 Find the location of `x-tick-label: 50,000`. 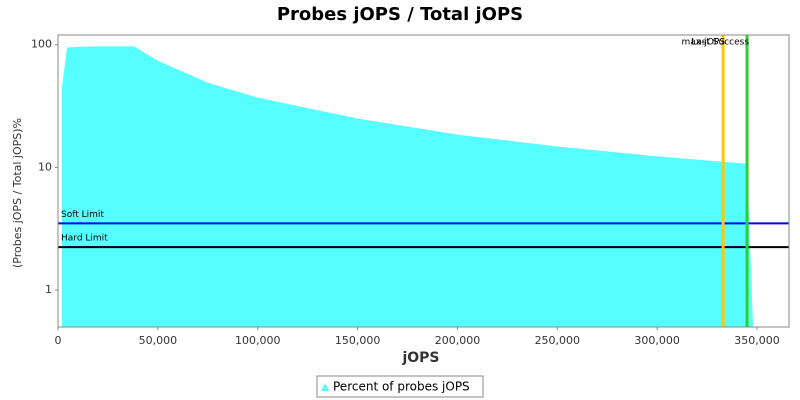

x-tick-label: 50,000 is located at coordinates (158, 340).